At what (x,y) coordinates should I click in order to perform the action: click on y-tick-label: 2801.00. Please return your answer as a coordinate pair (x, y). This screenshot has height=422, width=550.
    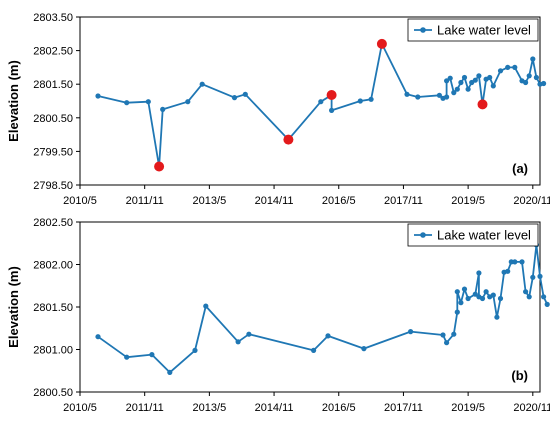
    Looking at the image, I should click on (53, 351).